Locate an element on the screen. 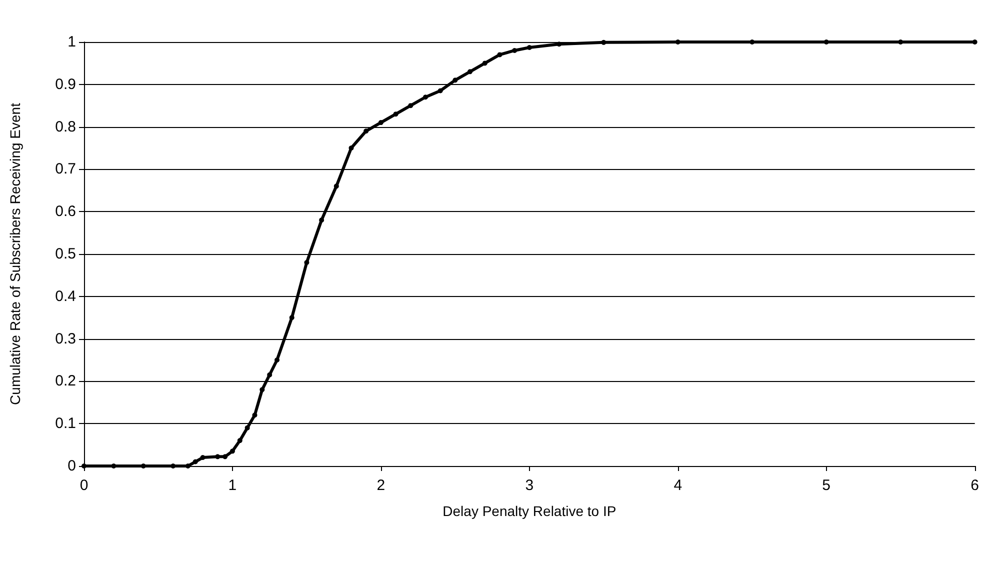 The height and width of the screenshot is (576, 982). y-tick-label: 0.1 is located at coordinates (65, 423).